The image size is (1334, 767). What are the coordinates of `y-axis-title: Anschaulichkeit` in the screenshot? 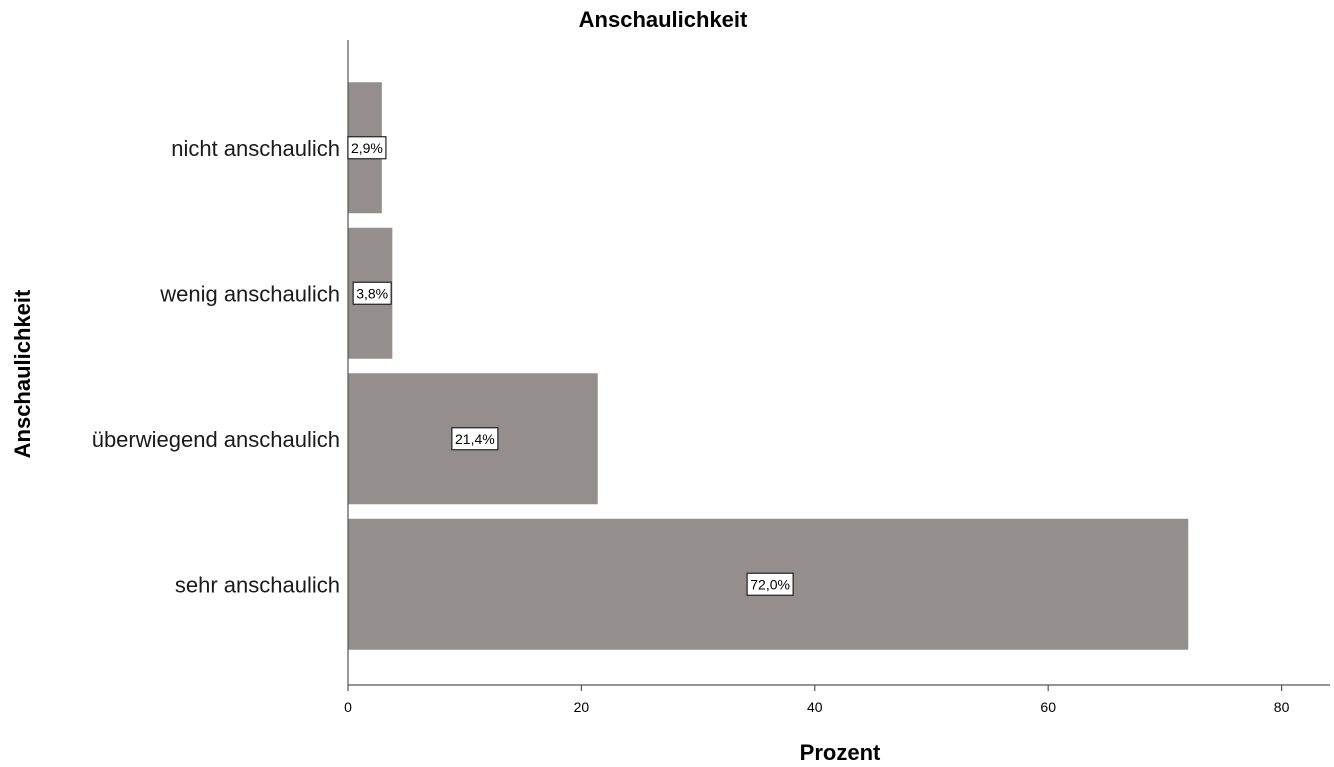 It's located at (22, 373).